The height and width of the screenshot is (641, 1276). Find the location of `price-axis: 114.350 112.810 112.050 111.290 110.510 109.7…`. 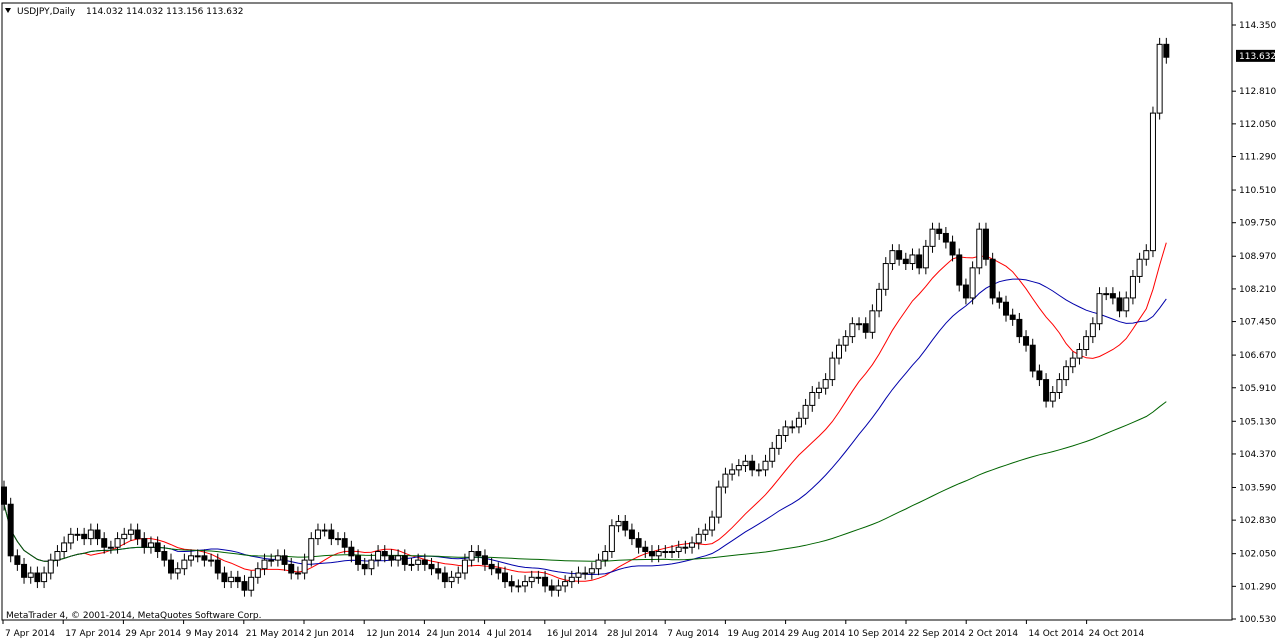

price-axis: 114.350 112.810 112.050 111.290 110.510 109.7… is located at coordinates (1254, 323).